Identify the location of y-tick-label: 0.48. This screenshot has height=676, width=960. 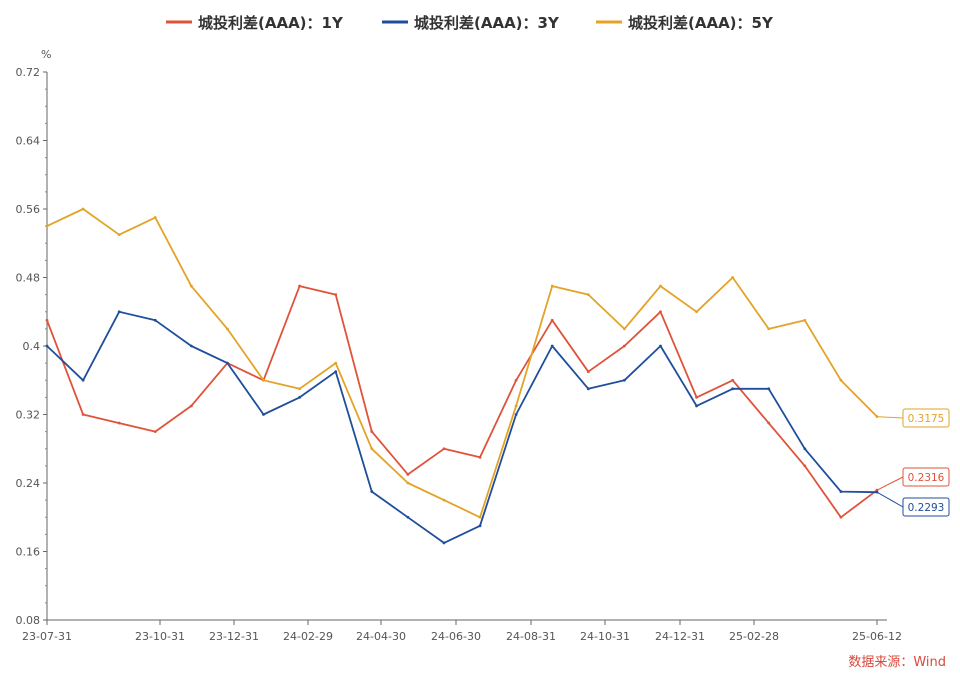
(28, 278).